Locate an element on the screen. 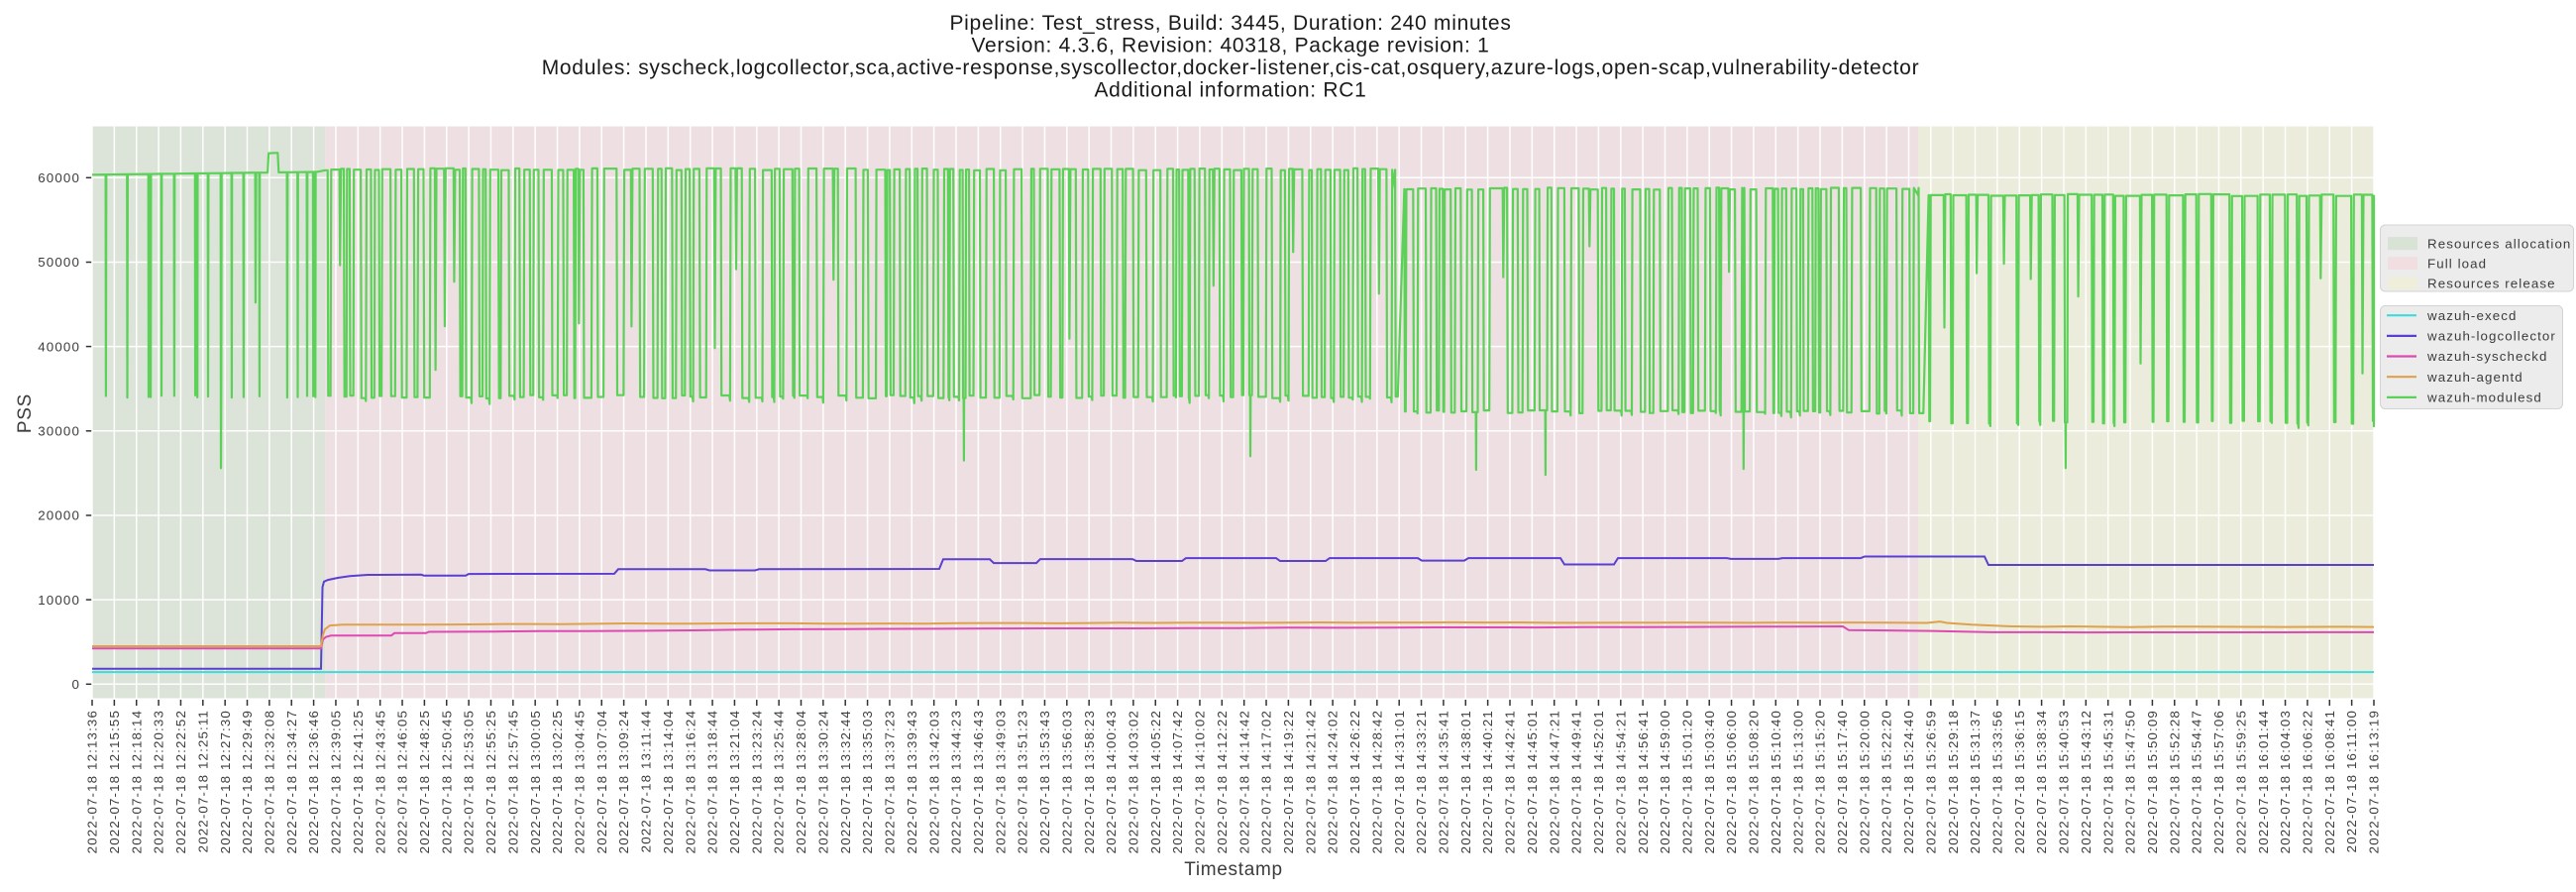 This screenshot has width=2576, height=892. svg-text: 2022-07-18 14:24:02 is located at coordinates (1333, 782).